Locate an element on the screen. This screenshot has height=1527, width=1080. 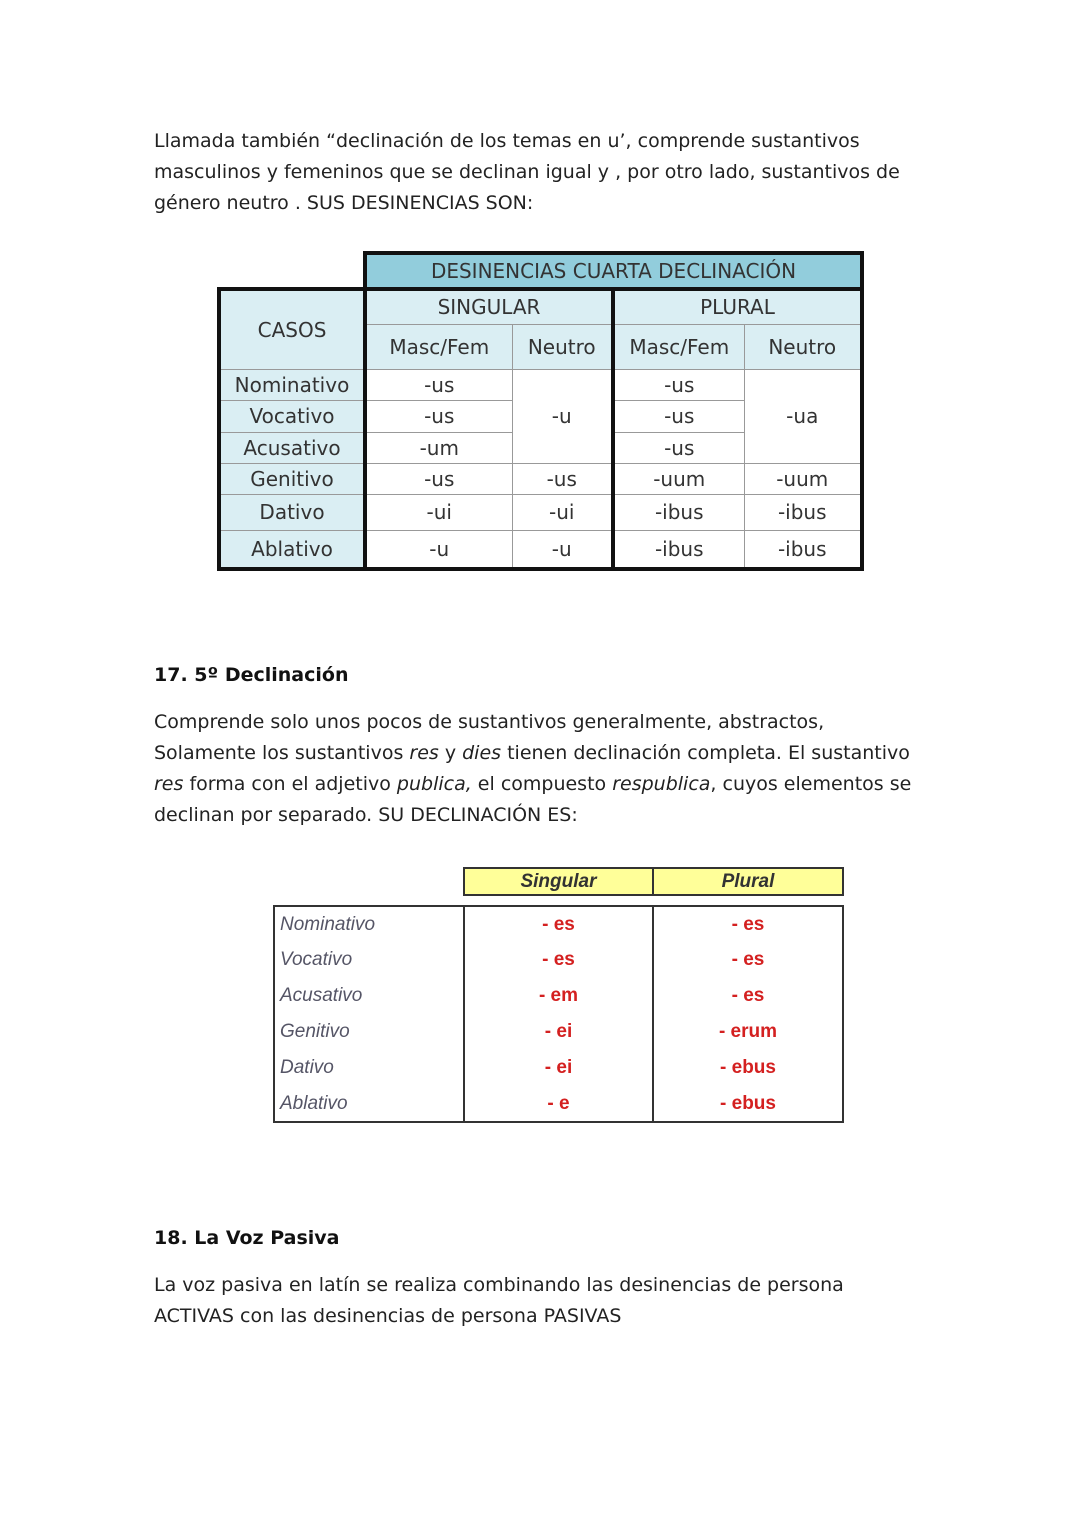
table-row: Ablativo - e- ebus is located at coordinates (558, 1104).